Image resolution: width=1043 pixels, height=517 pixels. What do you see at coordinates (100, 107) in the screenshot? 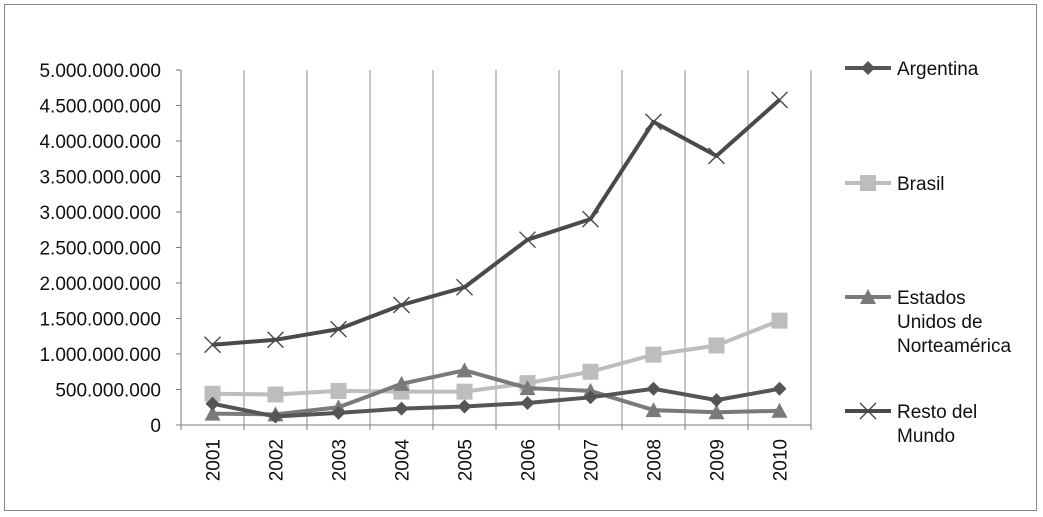
I see `y-tick-label: 4.500.000.000` at bounding box center [100, 107].